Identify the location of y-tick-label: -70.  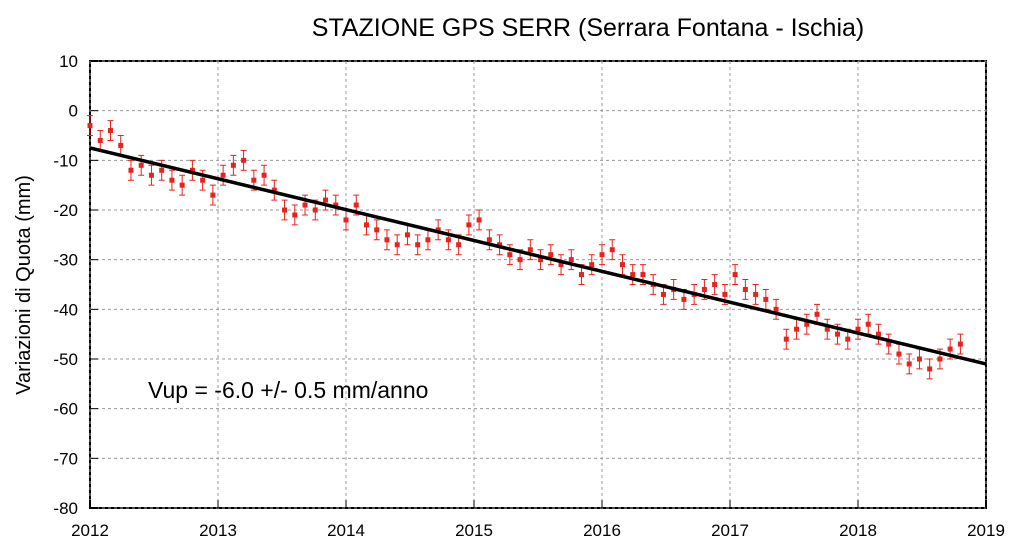
(65, 458).